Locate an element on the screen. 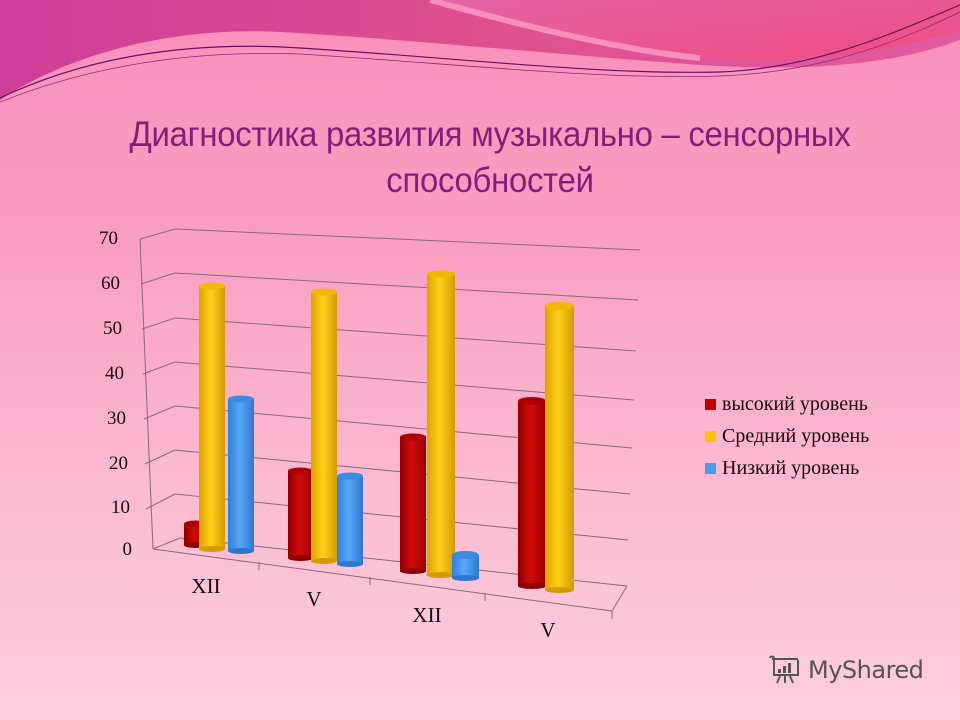 This screenshot has width=960, height=720. y-tick-10: 10 is located at coordinates (120, 507).